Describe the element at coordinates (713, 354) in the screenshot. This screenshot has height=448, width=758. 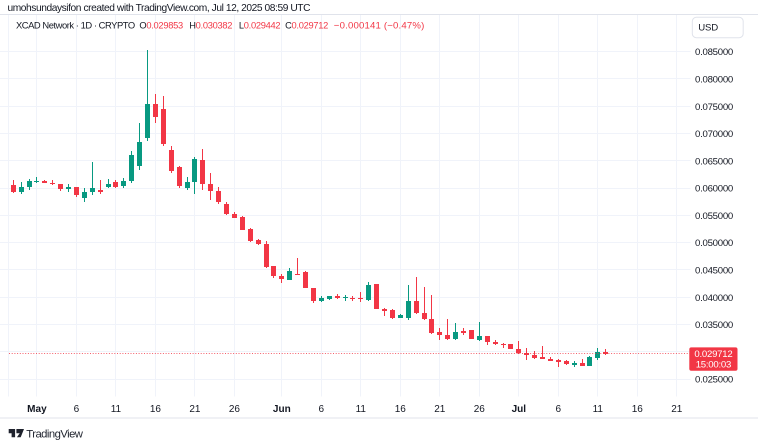
I see `svg-text: 0.029712` at that location.